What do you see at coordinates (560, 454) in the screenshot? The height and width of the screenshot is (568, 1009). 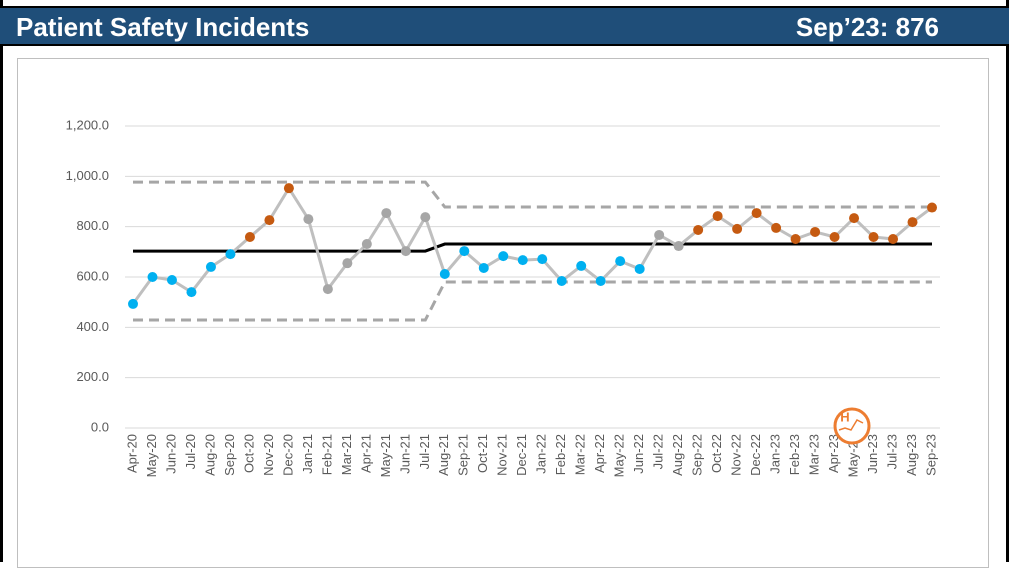 I see `x-tick-label: Feb-22` at bounding box center [560, 454].